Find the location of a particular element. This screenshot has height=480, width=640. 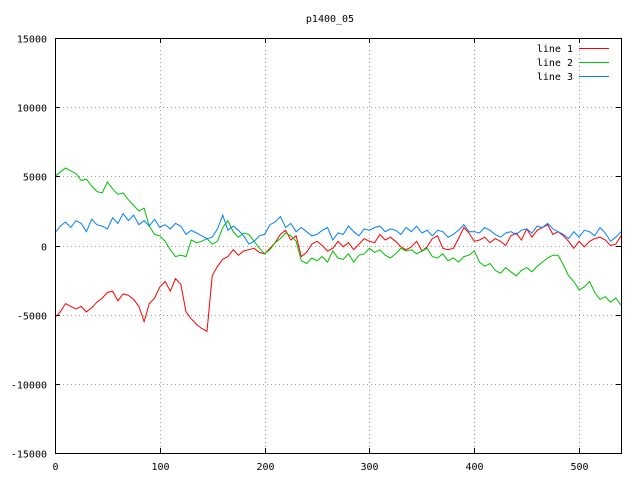

y-tick-label: -5000 is located at coordinates (32, 317).